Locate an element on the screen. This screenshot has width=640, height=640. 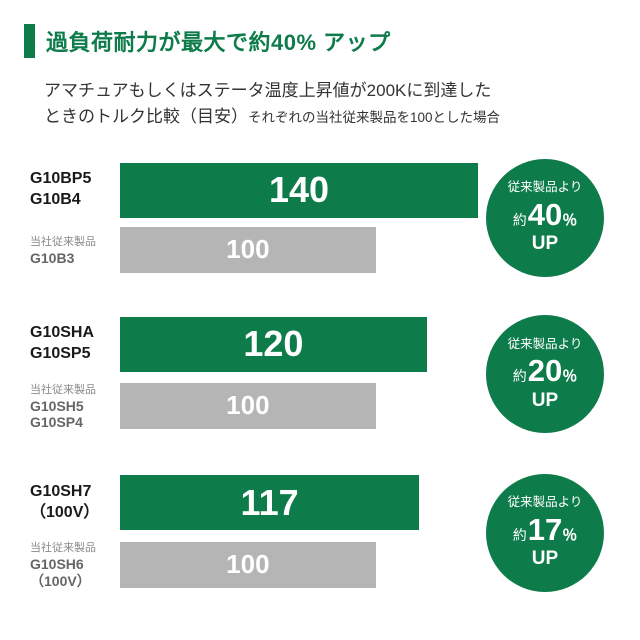
new-model-label: G10SH7 （100V） is located at coordinates (60, 503).